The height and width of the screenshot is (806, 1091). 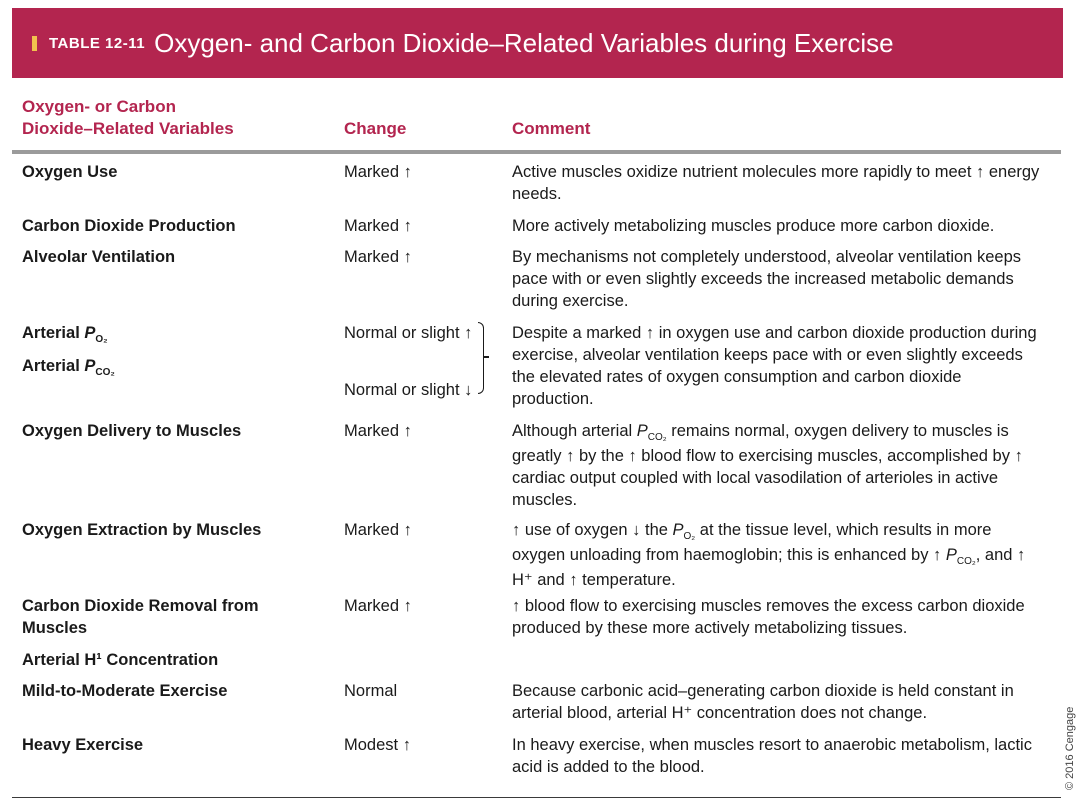 What do you see at coordinates (34, 43) in the screenshot?
I see `title-marker` at bounding box center [34, 43].